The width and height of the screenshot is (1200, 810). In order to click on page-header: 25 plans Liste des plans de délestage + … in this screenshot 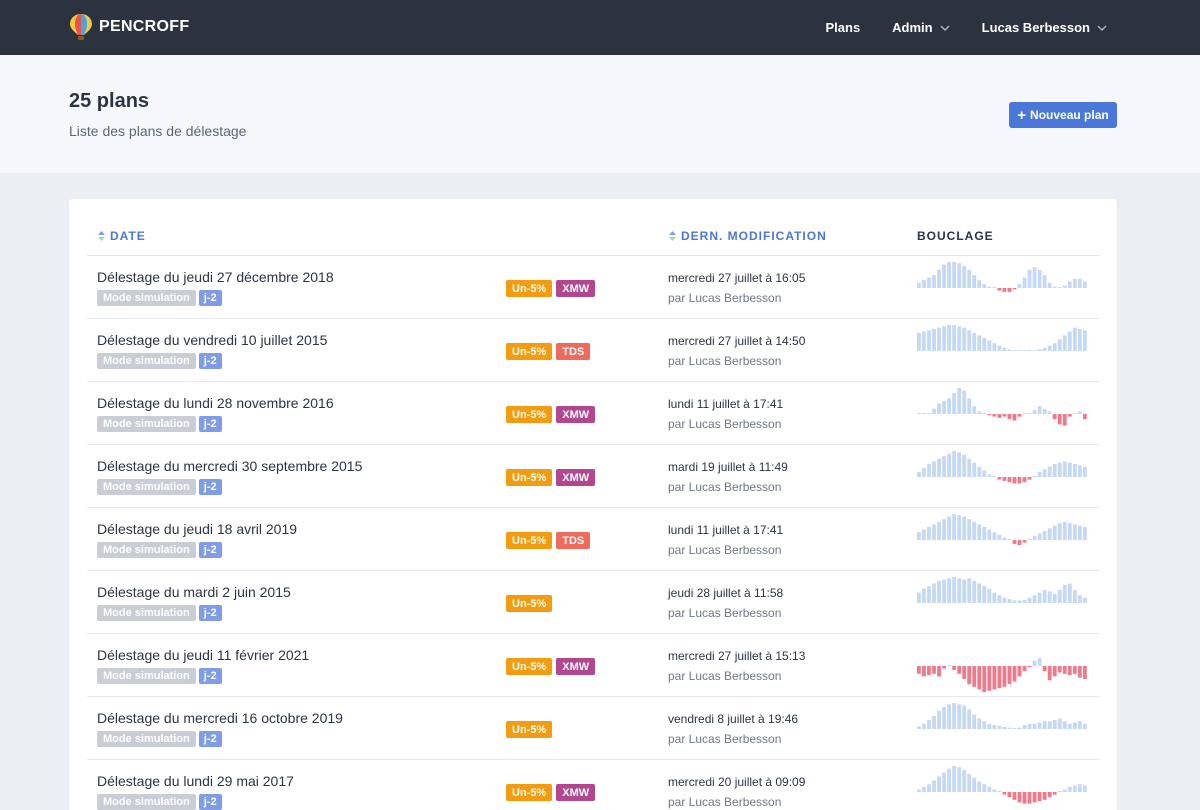, I will do `click(600, 114)`.